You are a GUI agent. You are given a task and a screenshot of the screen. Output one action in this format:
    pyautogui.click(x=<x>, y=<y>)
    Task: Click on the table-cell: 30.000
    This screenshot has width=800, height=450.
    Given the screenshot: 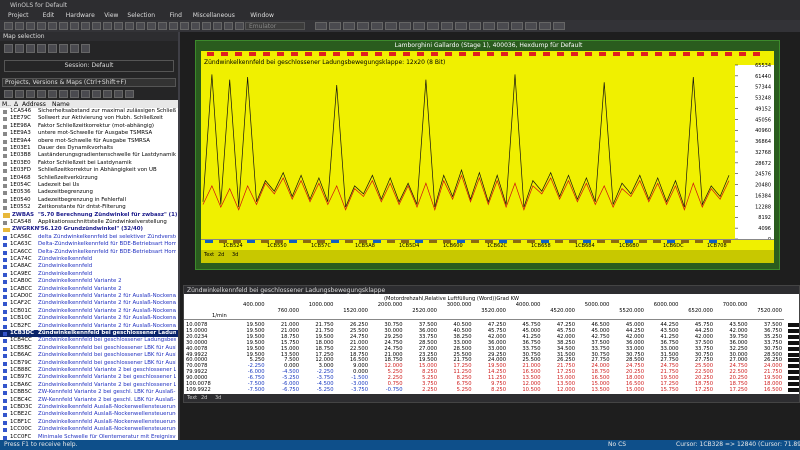 What is the action you would take?
    pyautogui.click(x=393, y=330)
    